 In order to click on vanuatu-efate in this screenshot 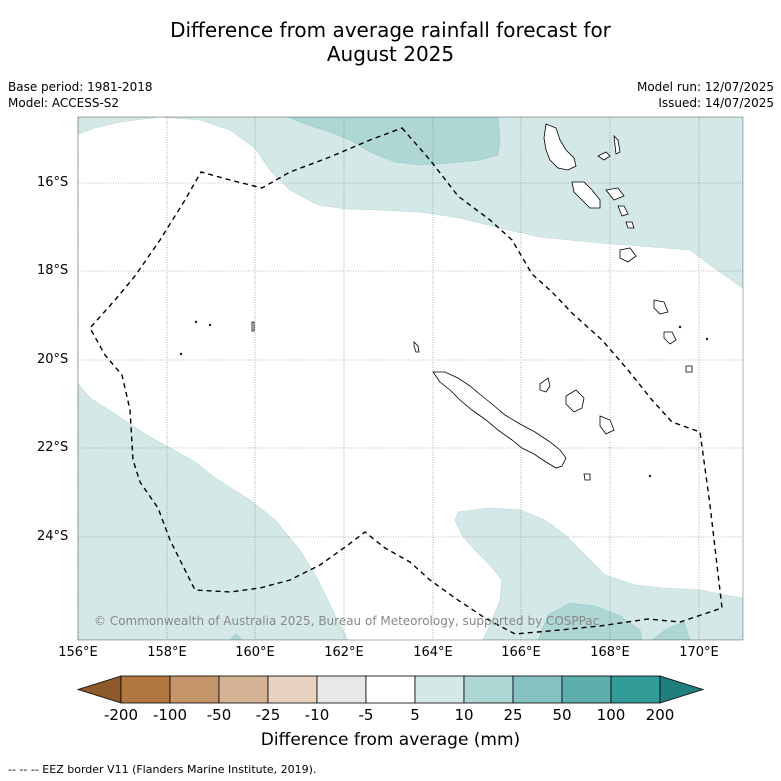, I will do `click(615, 194)`.